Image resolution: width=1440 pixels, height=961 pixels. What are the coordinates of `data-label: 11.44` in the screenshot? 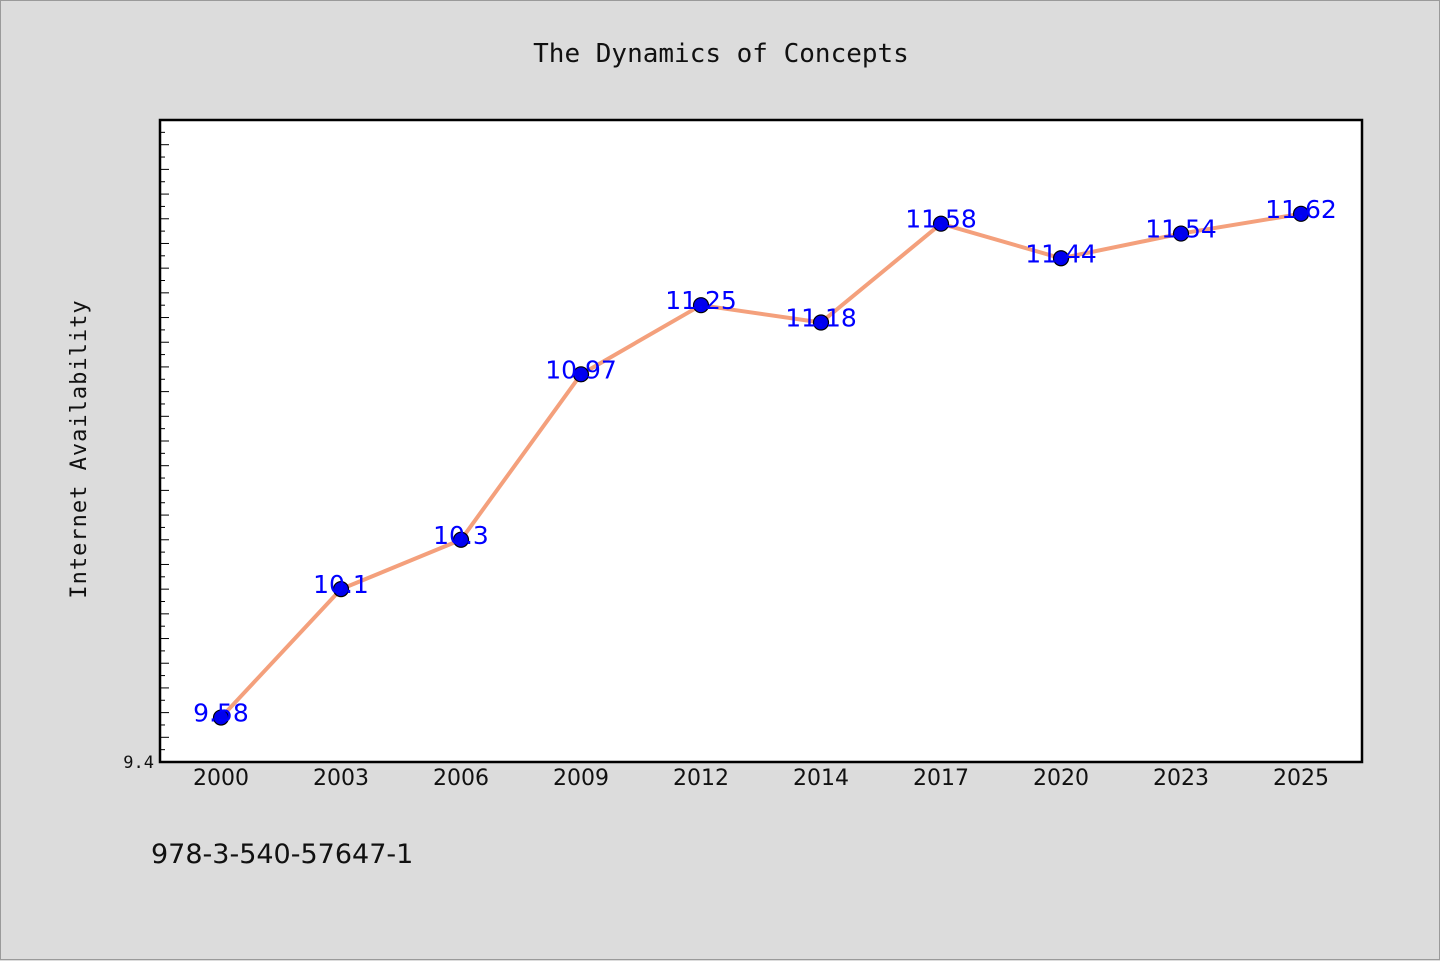 It's located at (1061, 253).